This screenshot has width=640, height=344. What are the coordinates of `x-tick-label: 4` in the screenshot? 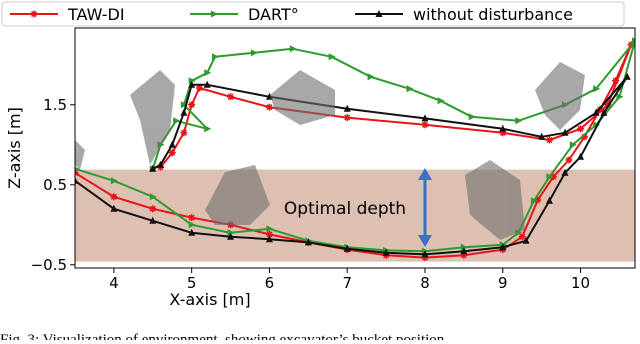 It's located at (114, 283).